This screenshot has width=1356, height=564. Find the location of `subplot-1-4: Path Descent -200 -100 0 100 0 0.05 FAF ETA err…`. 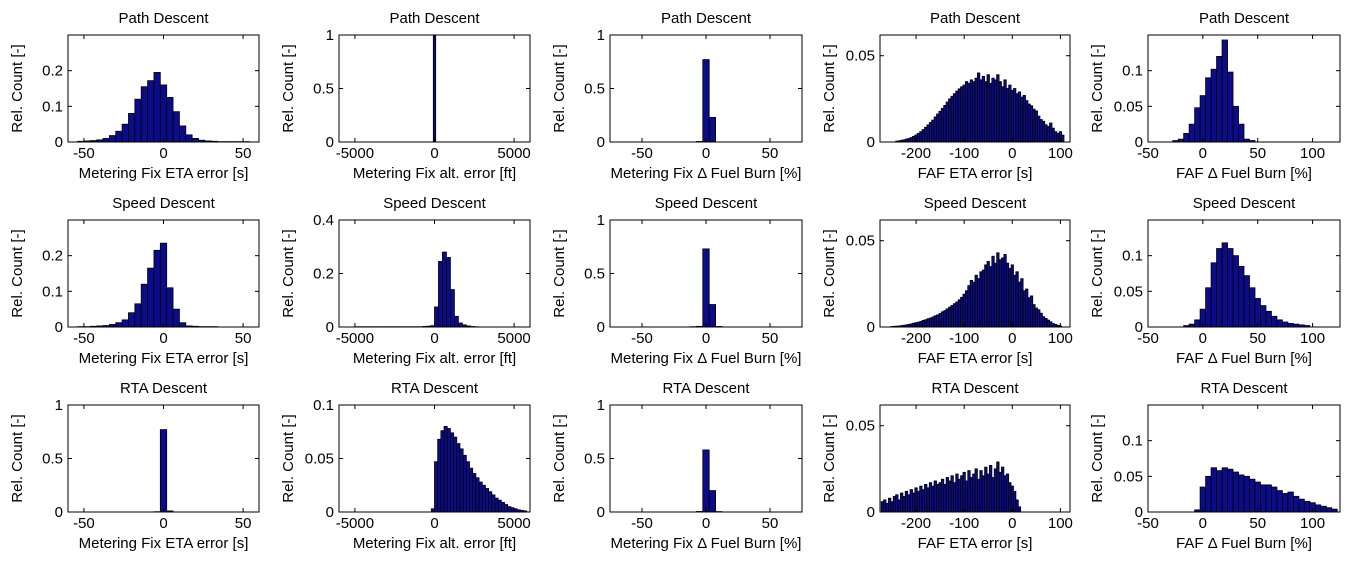

subplot-1-4: Path Descent -200 -100 0 100 0 0.05 FAF ETA err… is located at coordinates (947, 96).